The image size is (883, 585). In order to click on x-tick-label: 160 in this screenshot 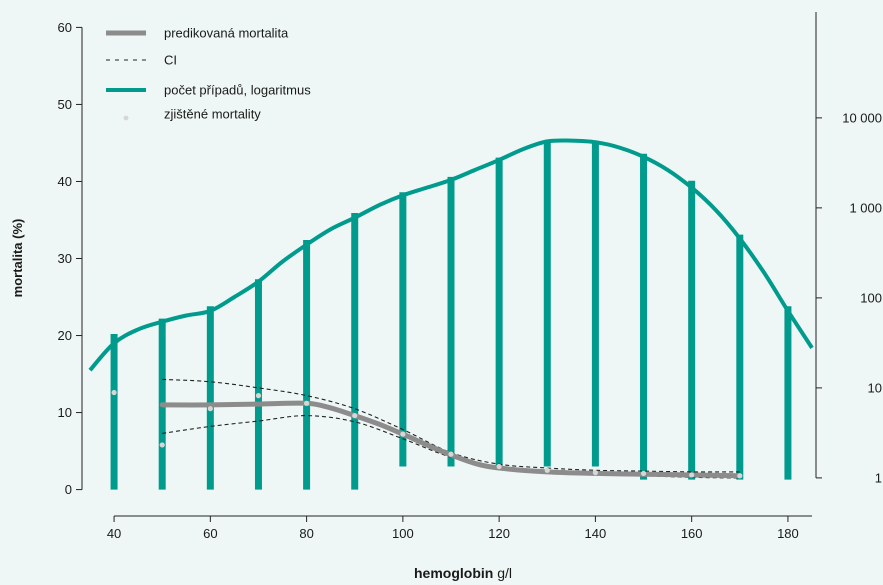, I will do `click(692, 533)`.